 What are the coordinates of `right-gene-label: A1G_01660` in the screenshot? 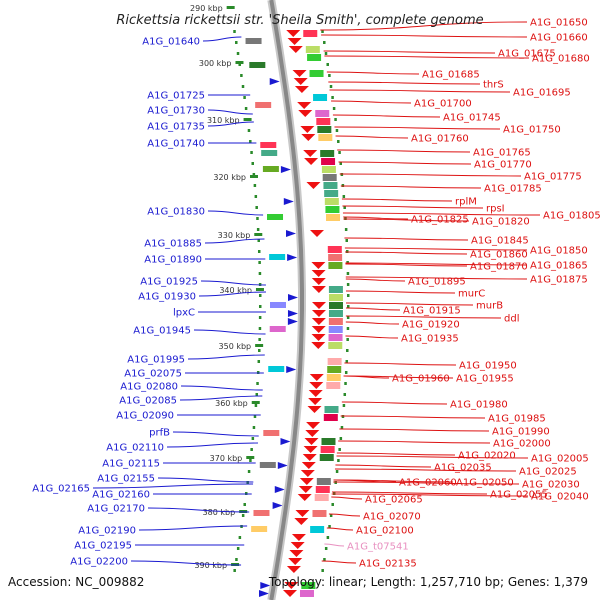 It's located at (559, 38).